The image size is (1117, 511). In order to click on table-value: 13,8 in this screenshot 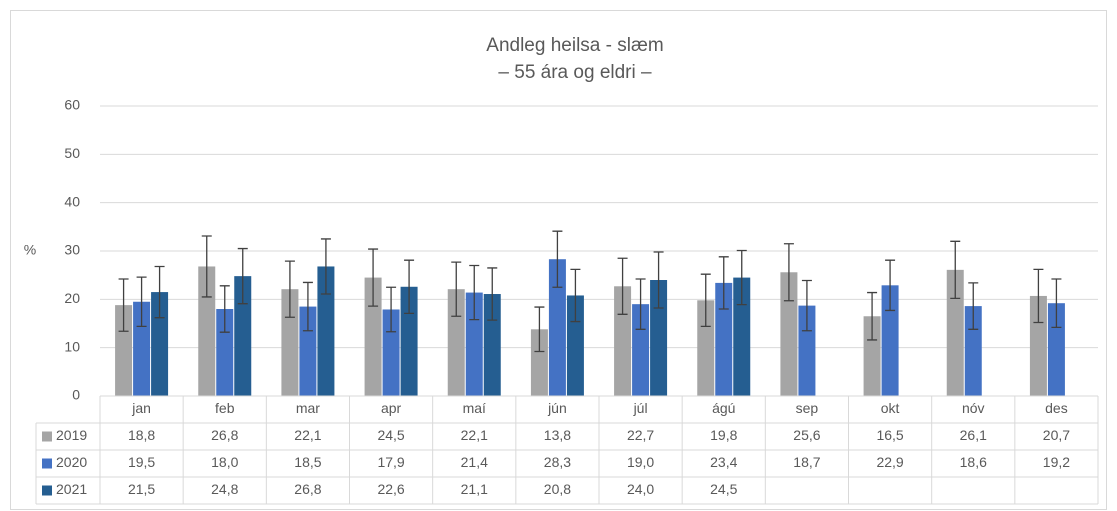, I will do `click(557, 435)`.